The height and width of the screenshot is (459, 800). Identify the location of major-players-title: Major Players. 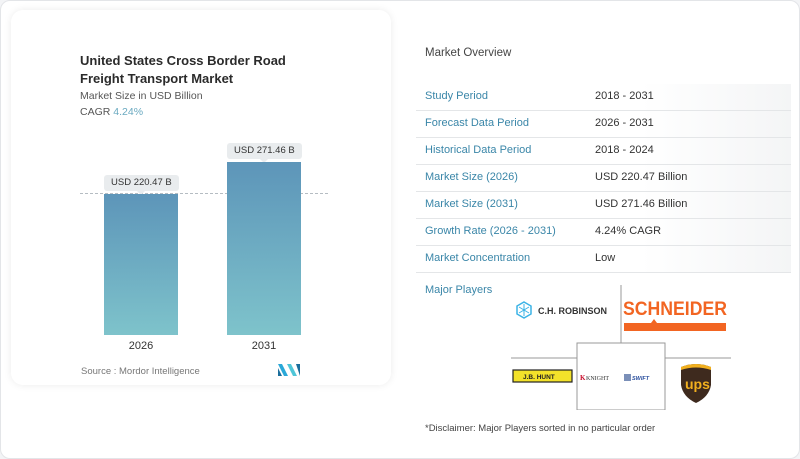
(459, 290).